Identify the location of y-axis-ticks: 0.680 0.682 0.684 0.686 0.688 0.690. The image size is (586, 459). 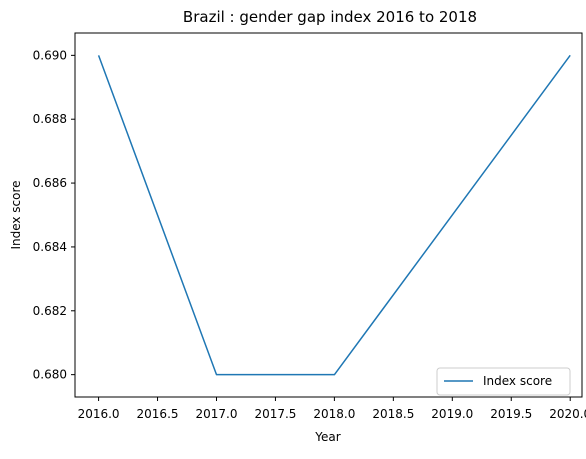
(54, 215).